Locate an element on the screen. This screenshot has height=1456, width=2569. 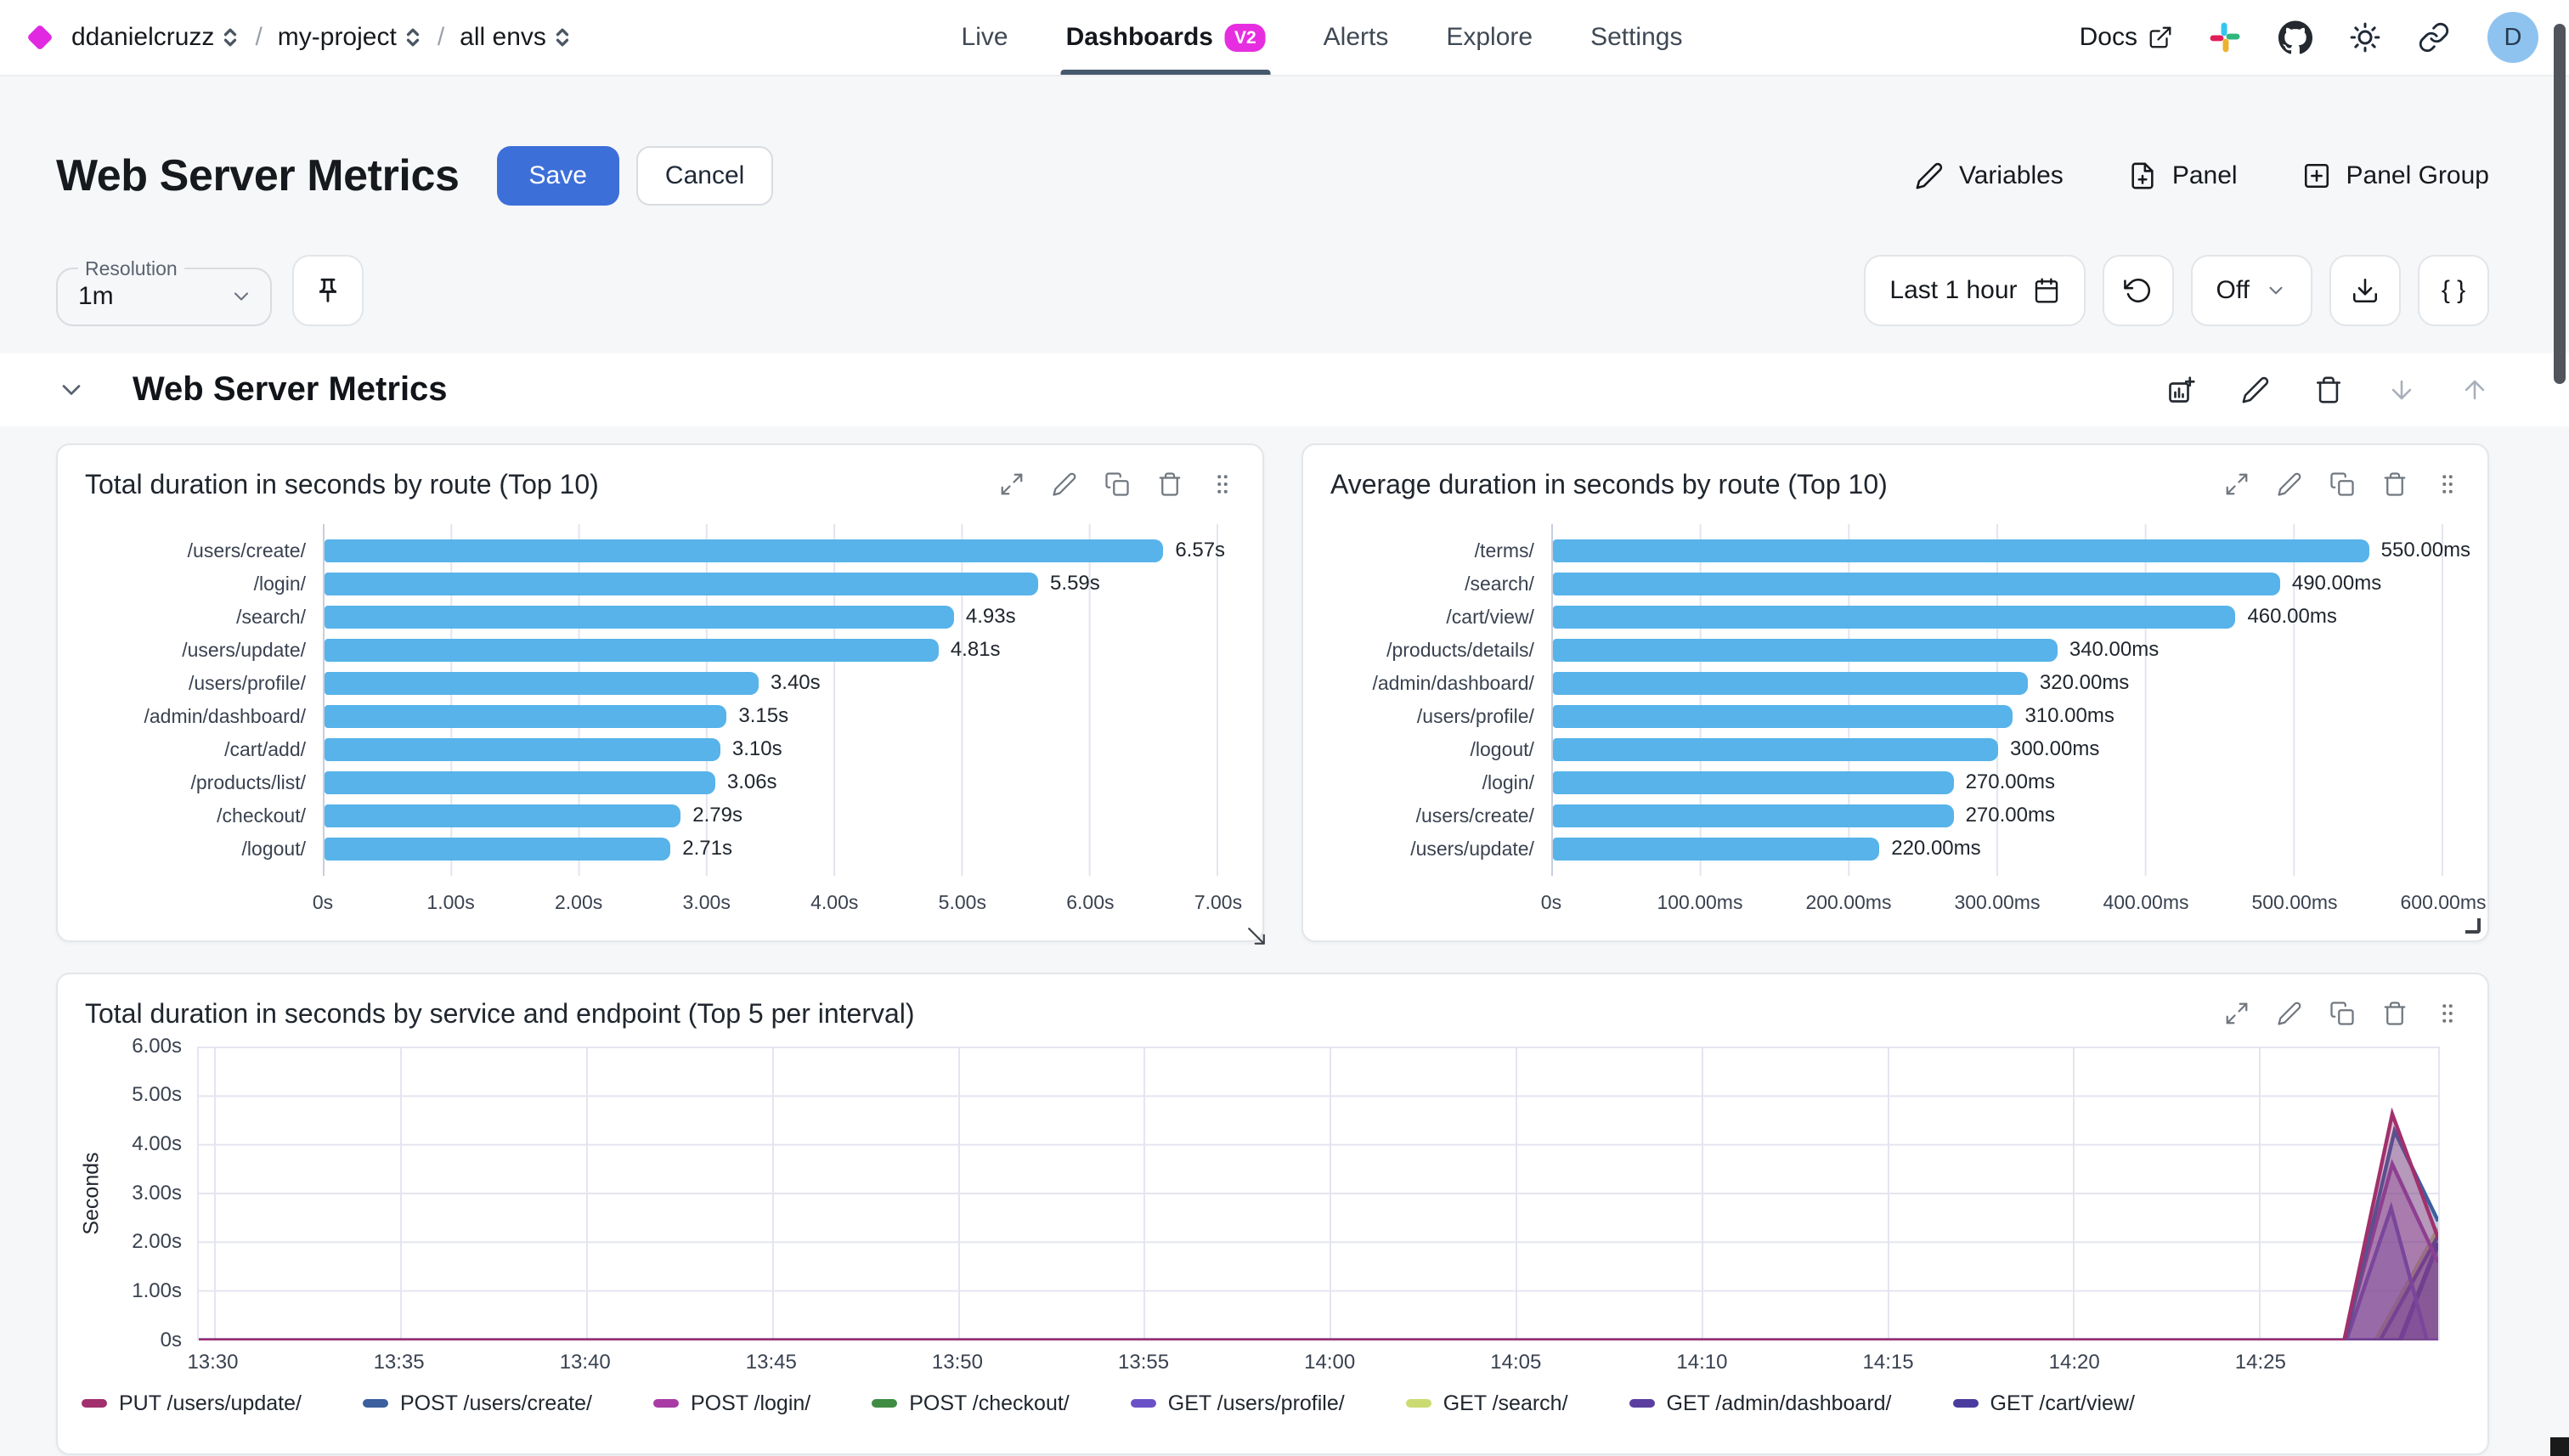
docs-link: Docs is located at coordinates (2126, 38).